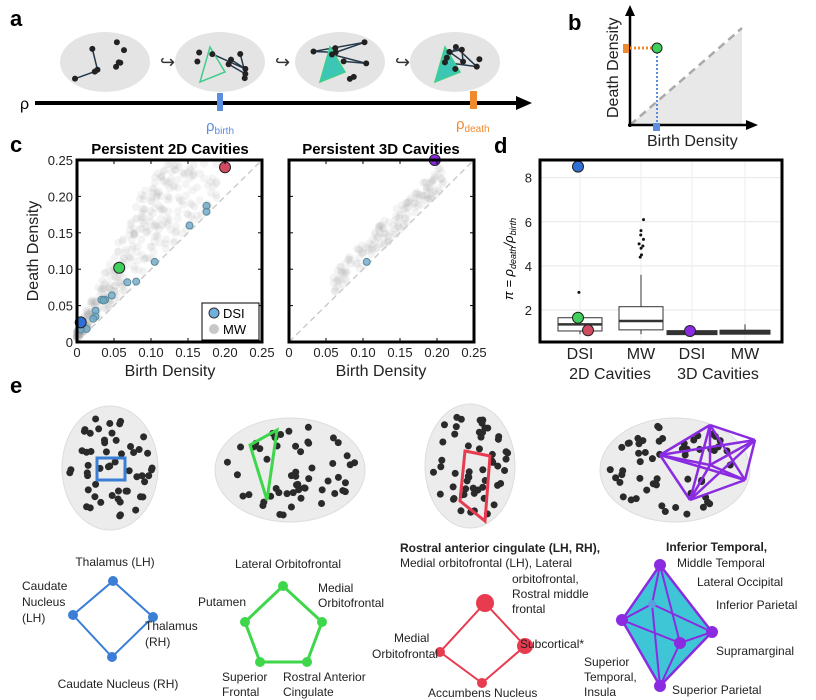  I want to click on node-label: Insula, so click(600, 692).